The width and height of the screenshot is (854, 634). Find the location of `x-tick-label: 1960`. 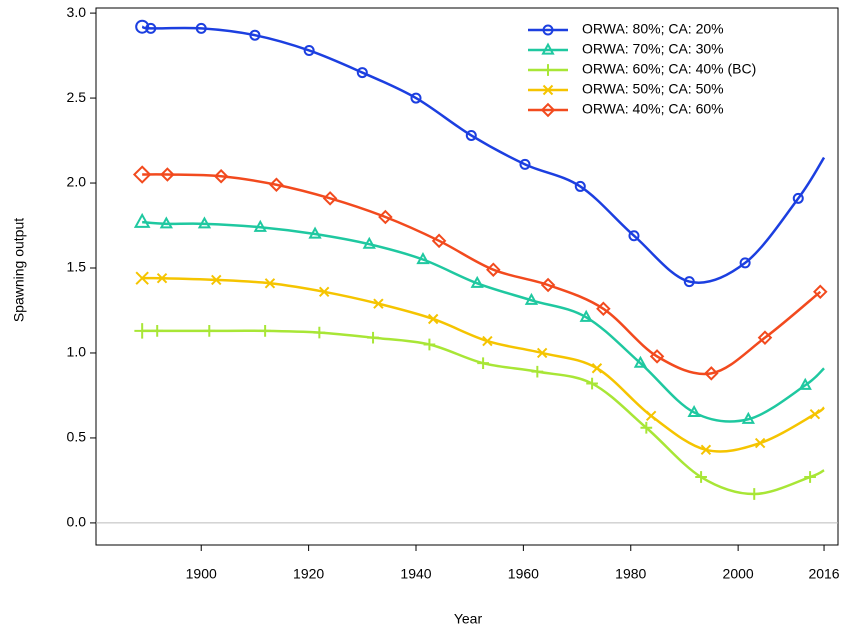

x-tick-label: 1960 is located at coordinates (523, 574).